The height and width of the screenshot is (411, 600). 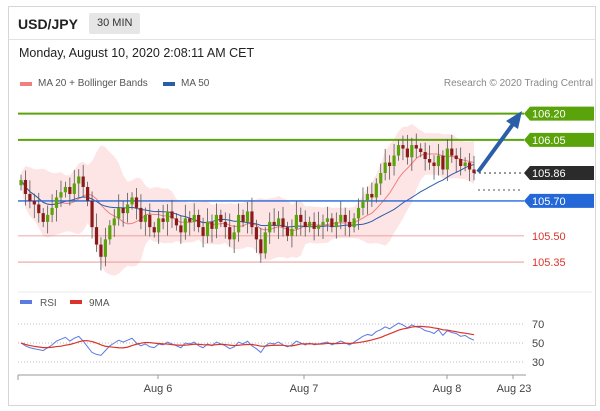 What do you see at coordinates (538, 344) in the screenshot?
I see `rsi-tick-50: 50` at bounding box center [538, 344].